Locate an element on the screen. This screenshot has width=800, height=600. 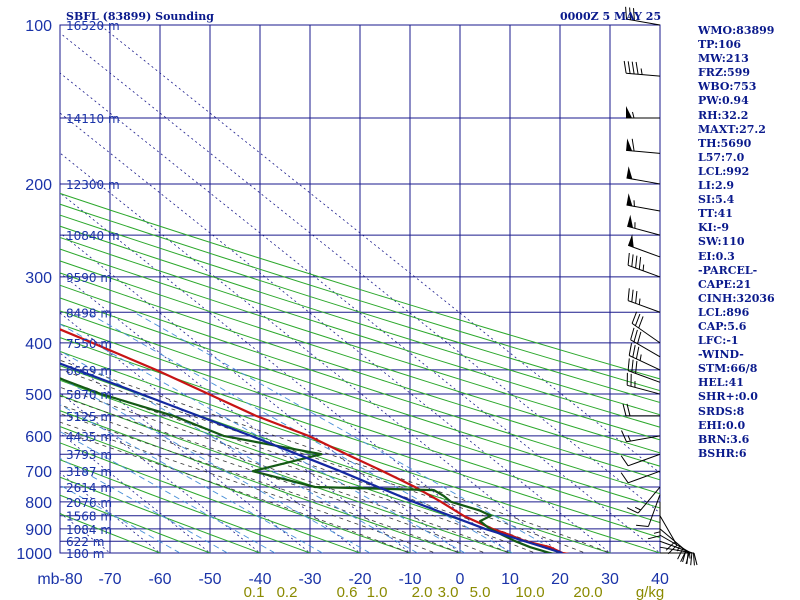
isotherm--30 is located at coordinates (185, 452).